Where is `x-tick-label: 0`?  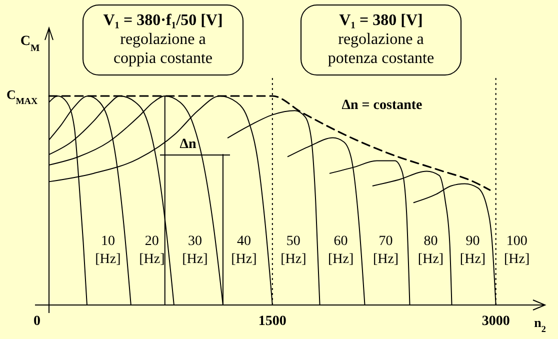 x-tick-label: 0 is located at coordinates (37, 321).